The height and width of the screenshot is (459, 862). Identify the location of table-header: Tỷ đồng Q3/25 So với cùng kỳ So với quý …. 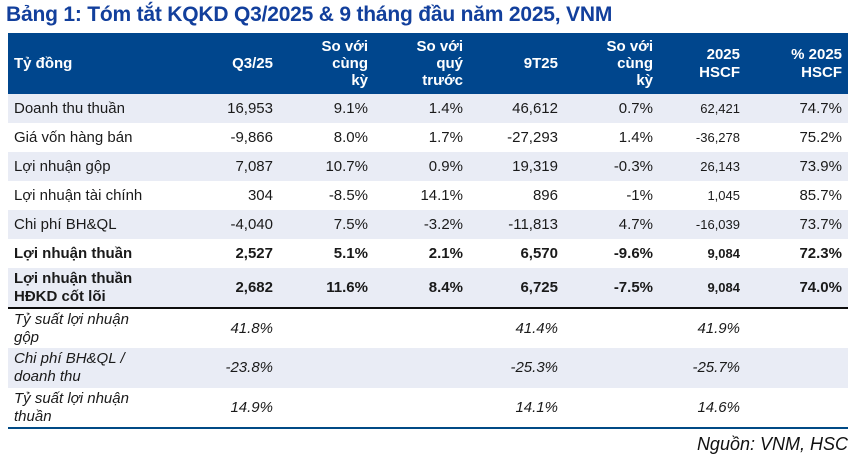
(428, 64).